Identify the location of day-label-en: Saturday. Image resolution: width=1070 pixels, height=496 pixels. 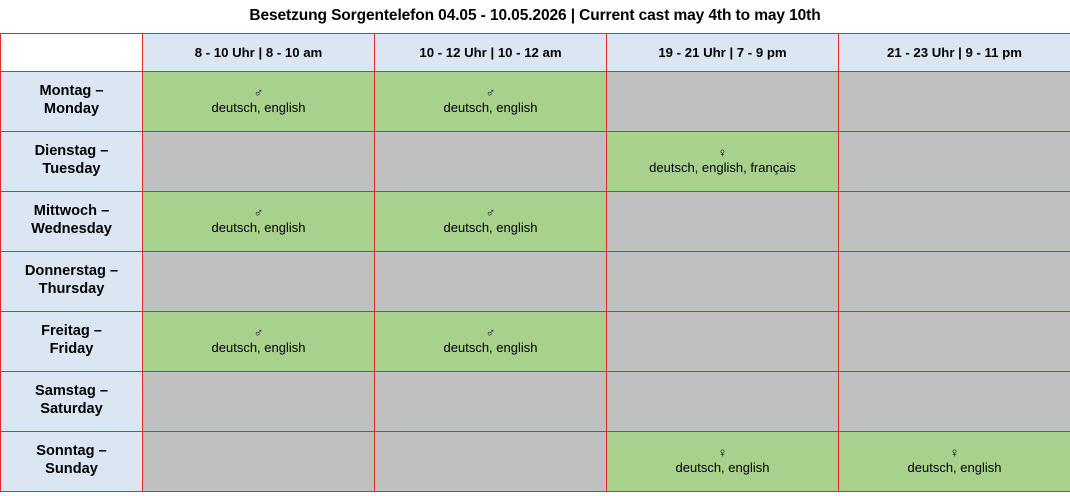
(71, 409).